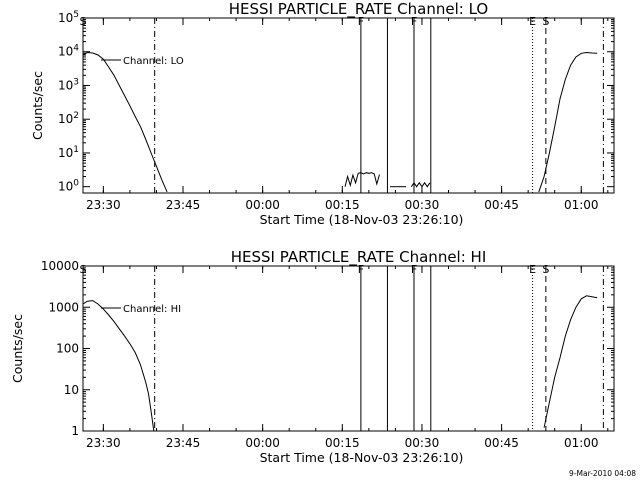 The width and height of the screenshot is (640, 480). What do you see at coordinates (60, 266) in the screenshot?
I see `y-tick-label: 10000` at bounding box center [60, 266].